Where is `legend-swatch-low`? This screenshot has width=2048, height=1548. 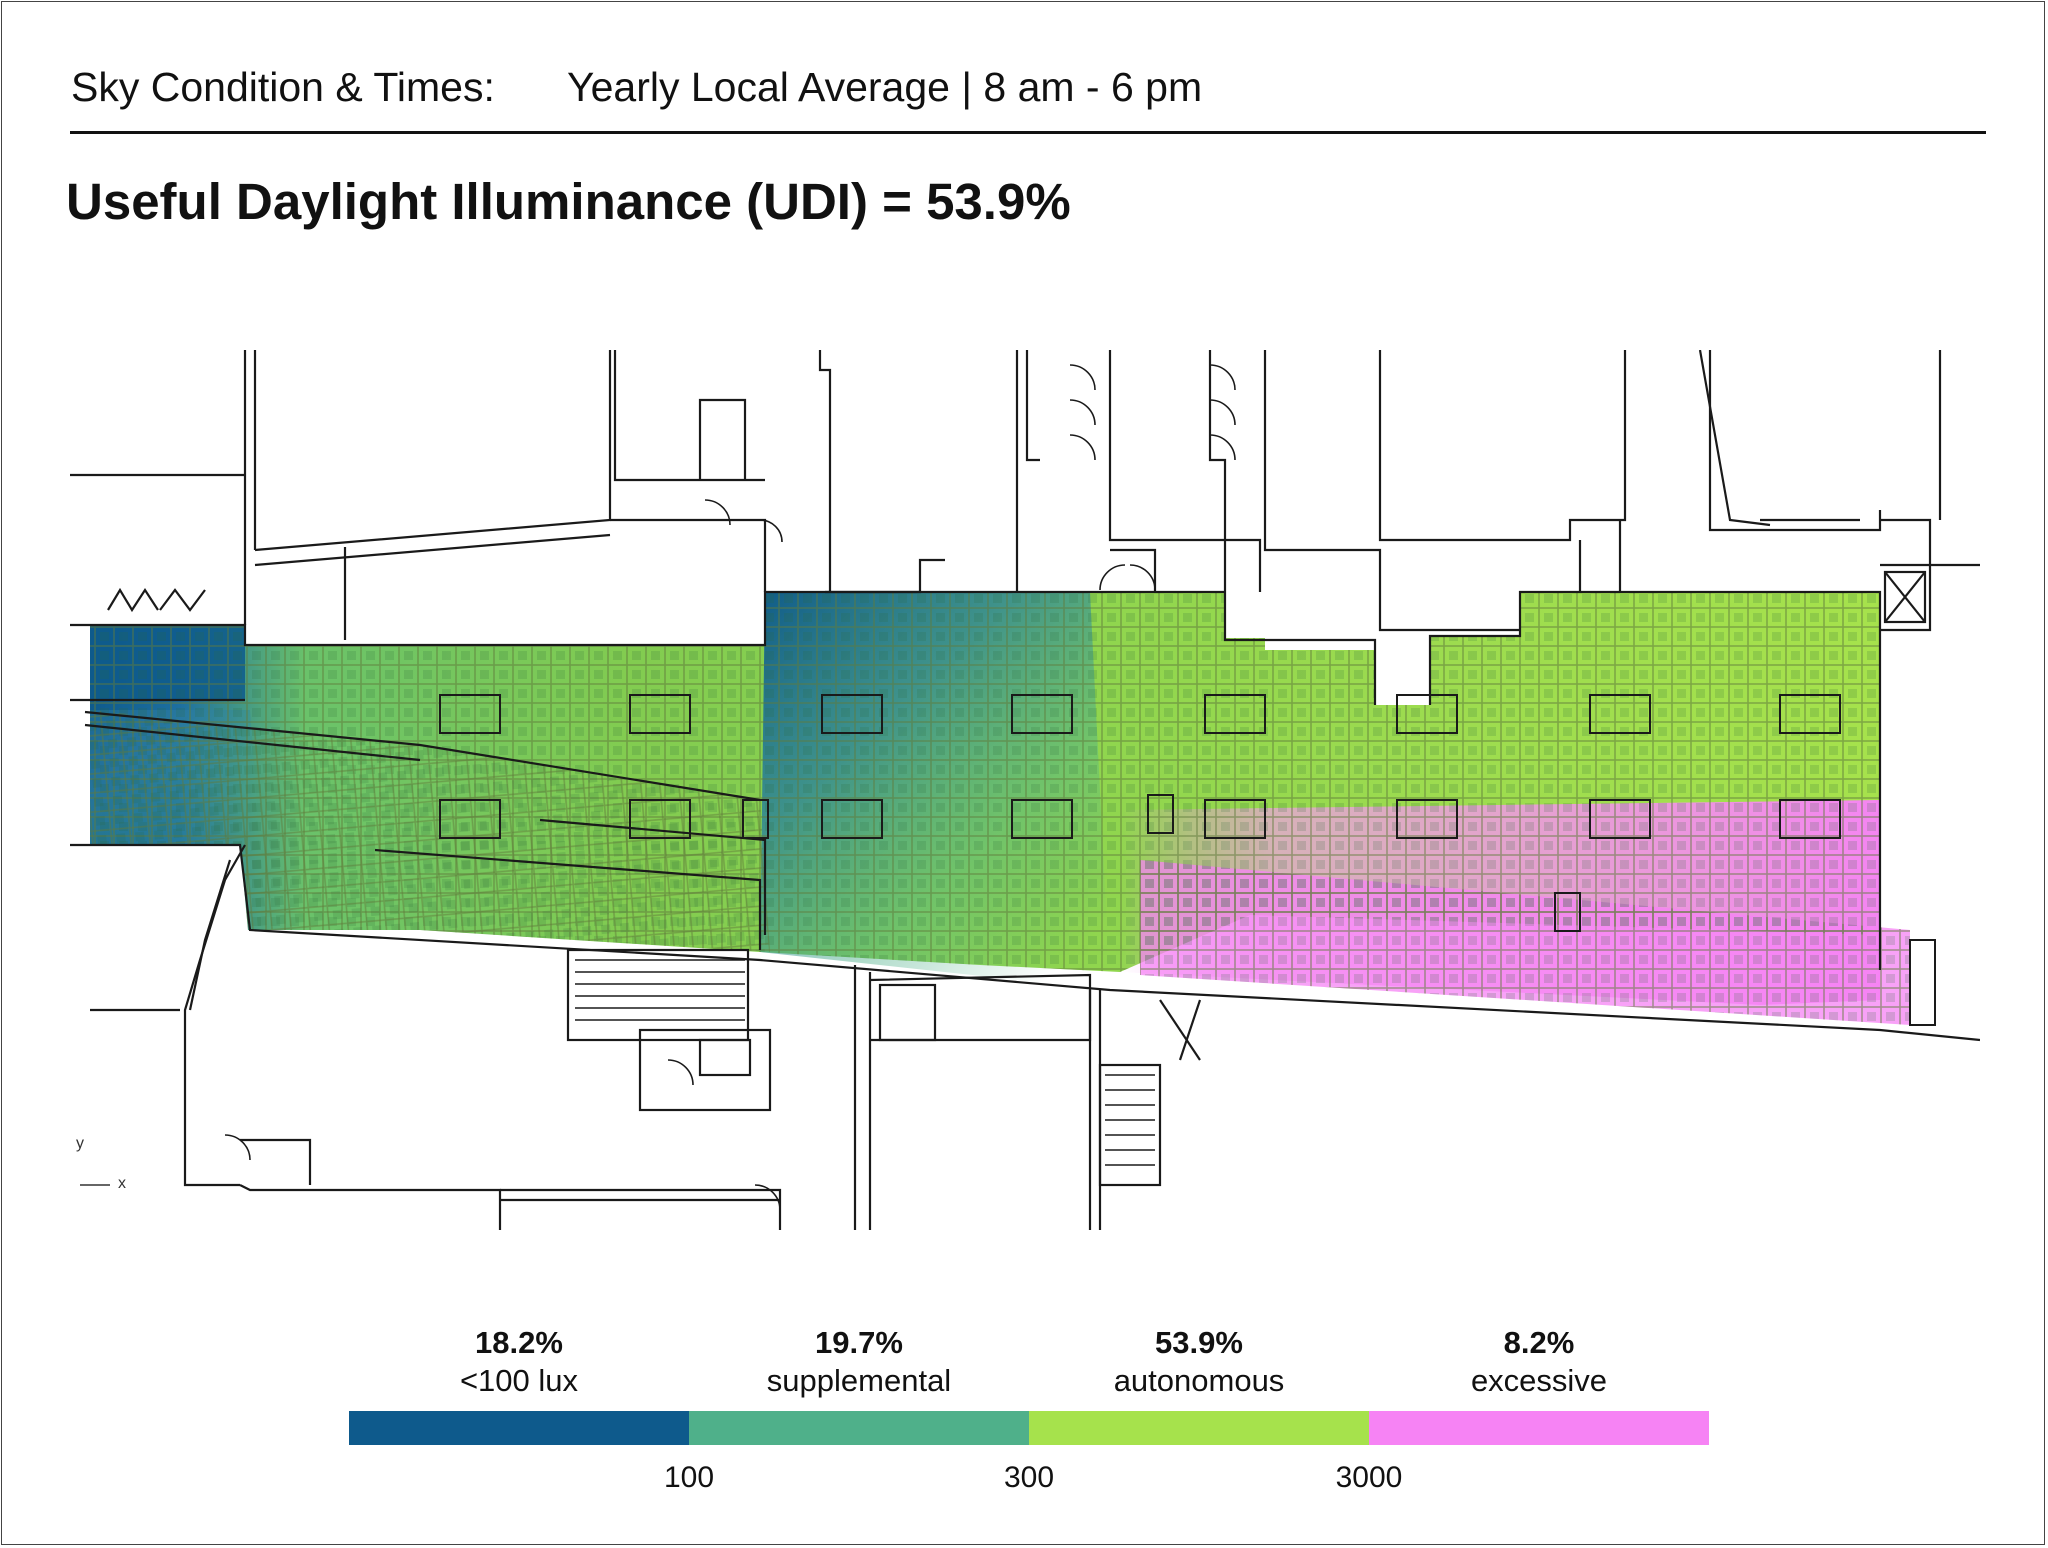 legend-swatch-low is located at coordinates (519, 1428).